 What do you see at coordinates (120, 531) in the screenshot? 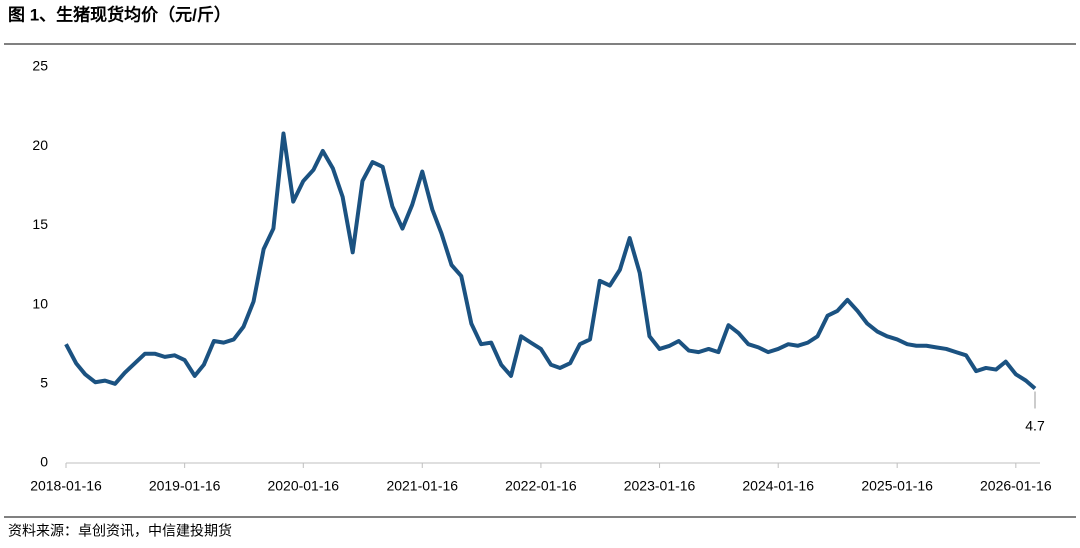
I see `source: 资料来源：卓创资讯，中信建投期货` at bounding box center [120, 531].